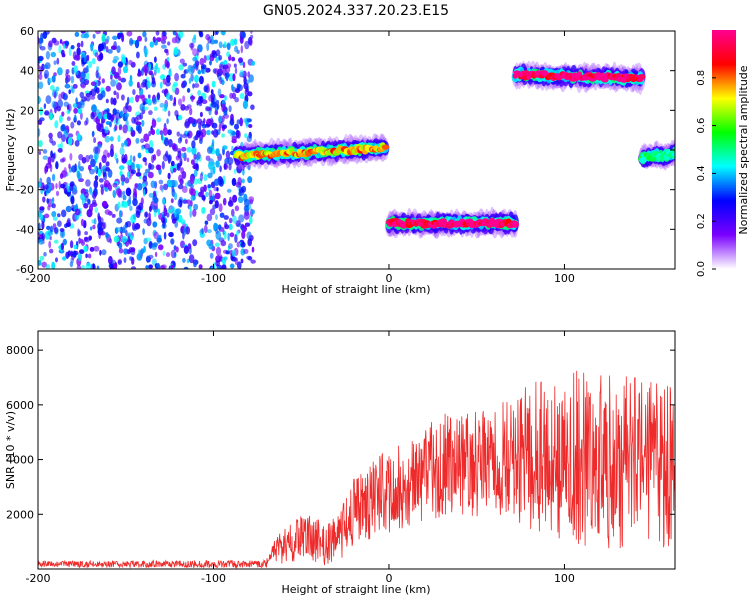 The height and width of the screenshot is (600, 750). Describe the element at coordinates (743, 149) in the screenshot. I see `colorbar-label: Normalized spectral amplitude` at that location.